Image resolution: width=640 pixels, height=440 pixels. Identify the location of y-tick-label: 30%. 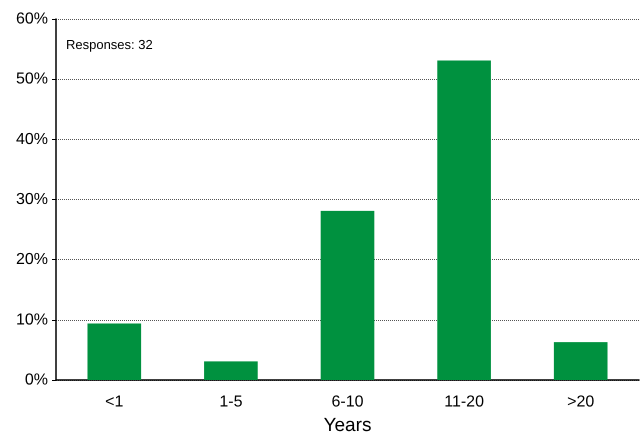
(32, 199).